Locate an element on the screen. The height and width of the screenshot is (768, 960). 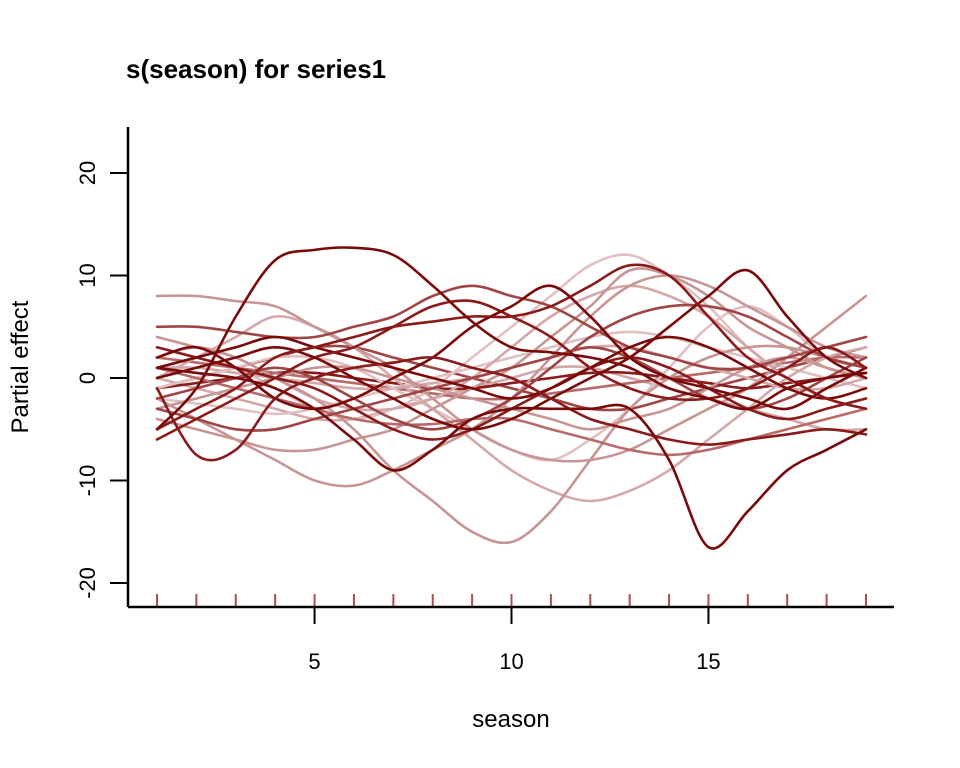
x-tick-label: 5 is located at coordinates (314, 661).